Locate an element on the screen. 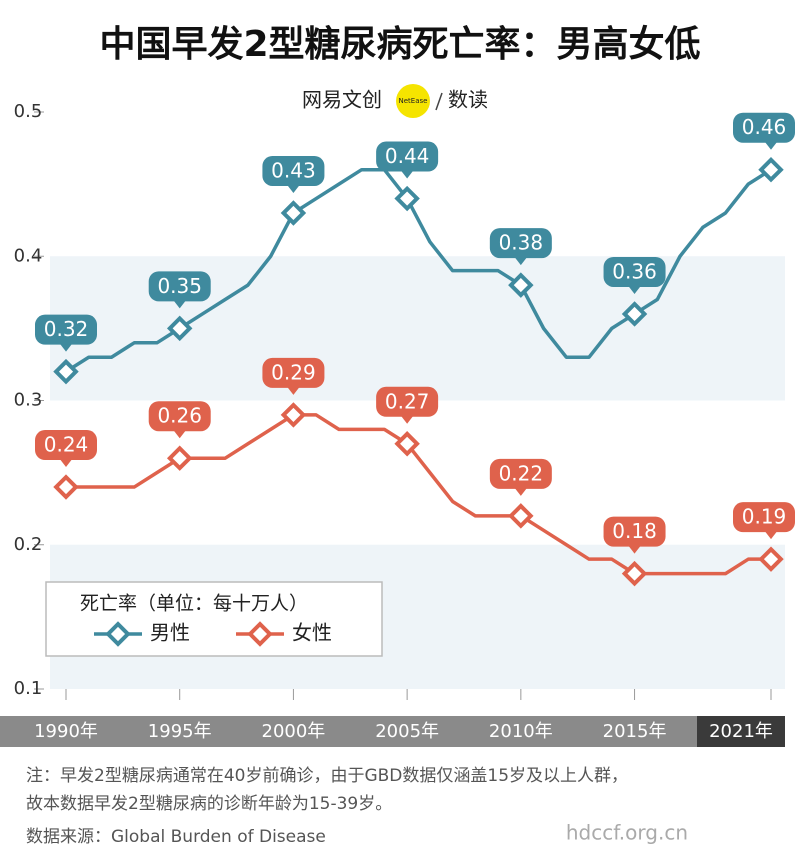 Image resolution: width=800 pixels, height=868 pixels. x-tick-label: 2000年 is located at coordinates (294, 731).